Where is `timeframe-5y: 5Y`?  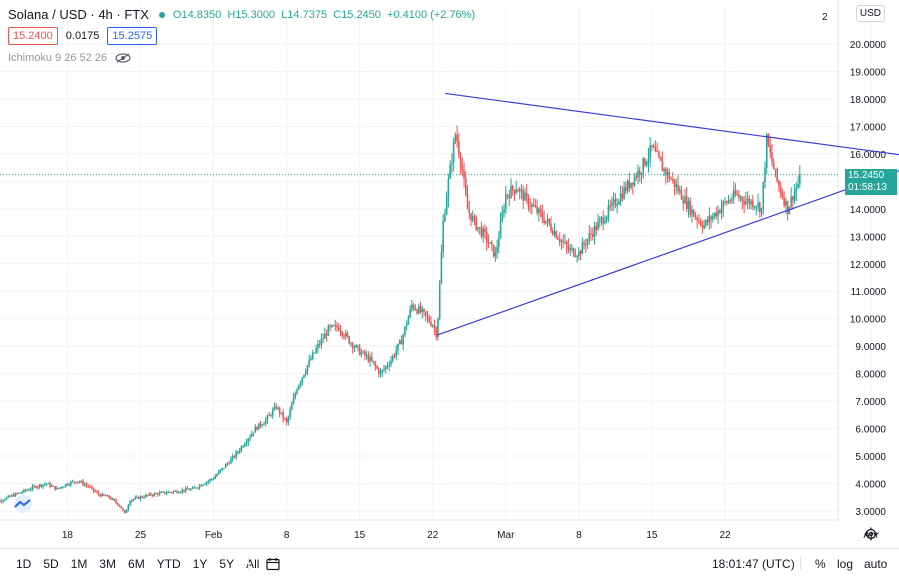
timeframe-5y: 5Y is located at coordinates (226, 564).